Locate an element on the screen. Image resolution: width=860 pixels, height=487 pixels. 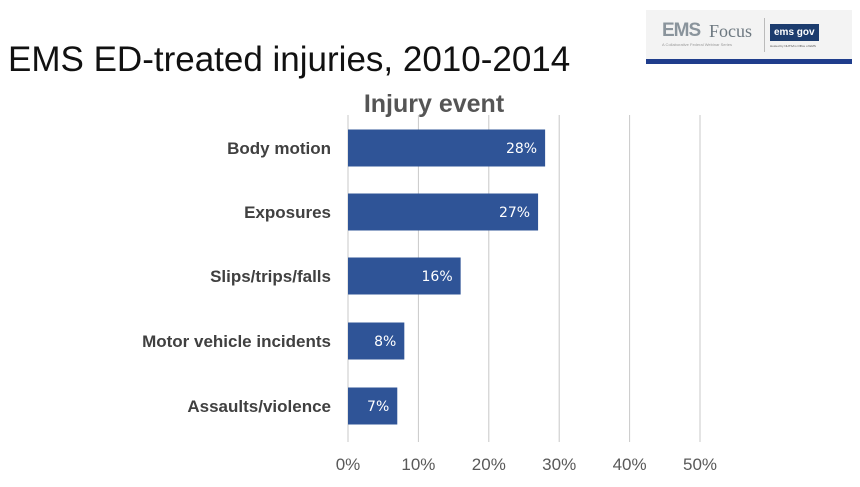
category-label: Exposures is located at coordinates (287, 212).